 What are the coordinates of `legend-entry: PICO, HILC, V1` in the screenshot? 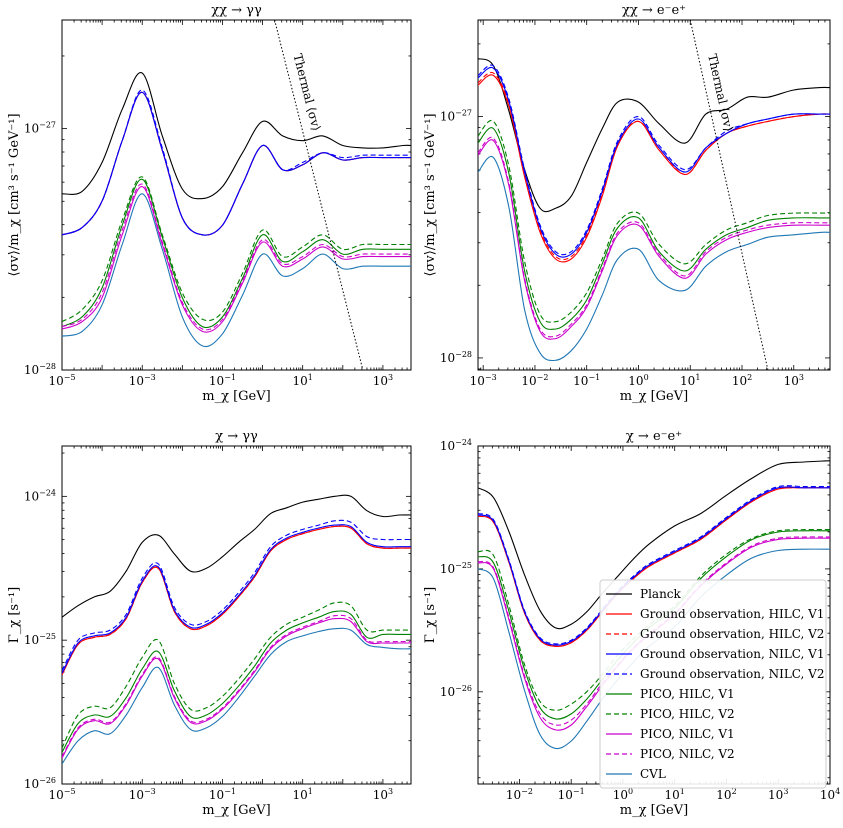 It's located at (687, 694).